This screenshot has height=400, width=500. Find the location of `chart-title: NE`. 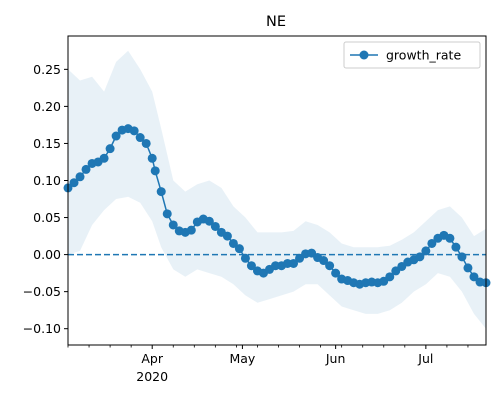

chart-title: NE is located at coordinates (276, 22).